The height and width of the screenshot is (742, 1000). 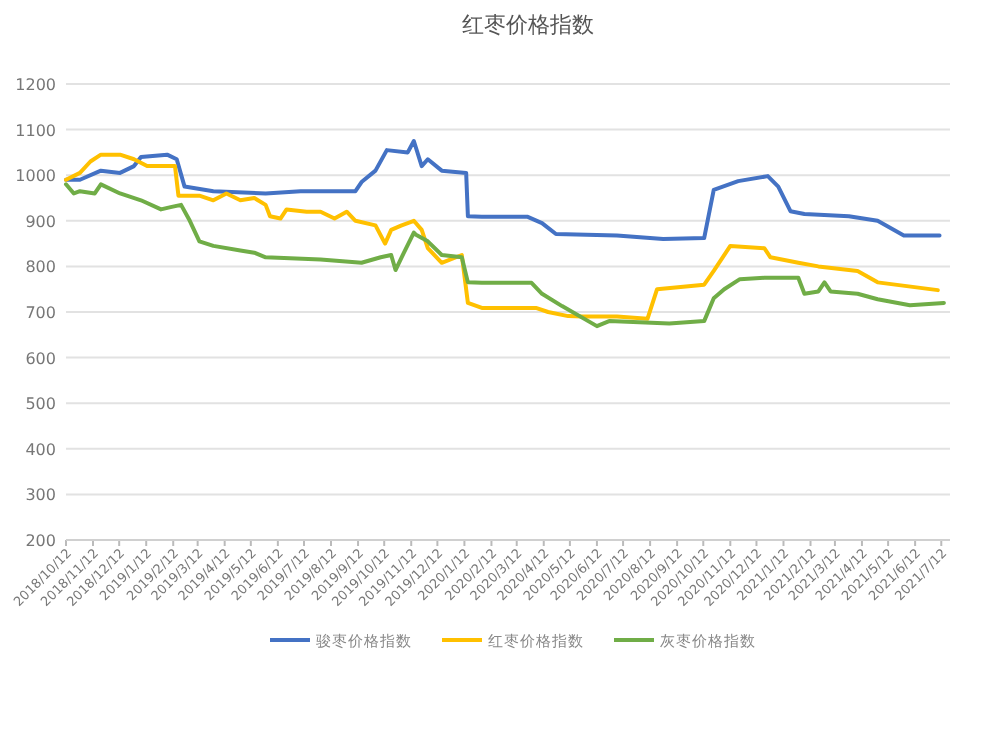 I want to click on chart-title: 红枣价格指数, so click(x=528, y=25).